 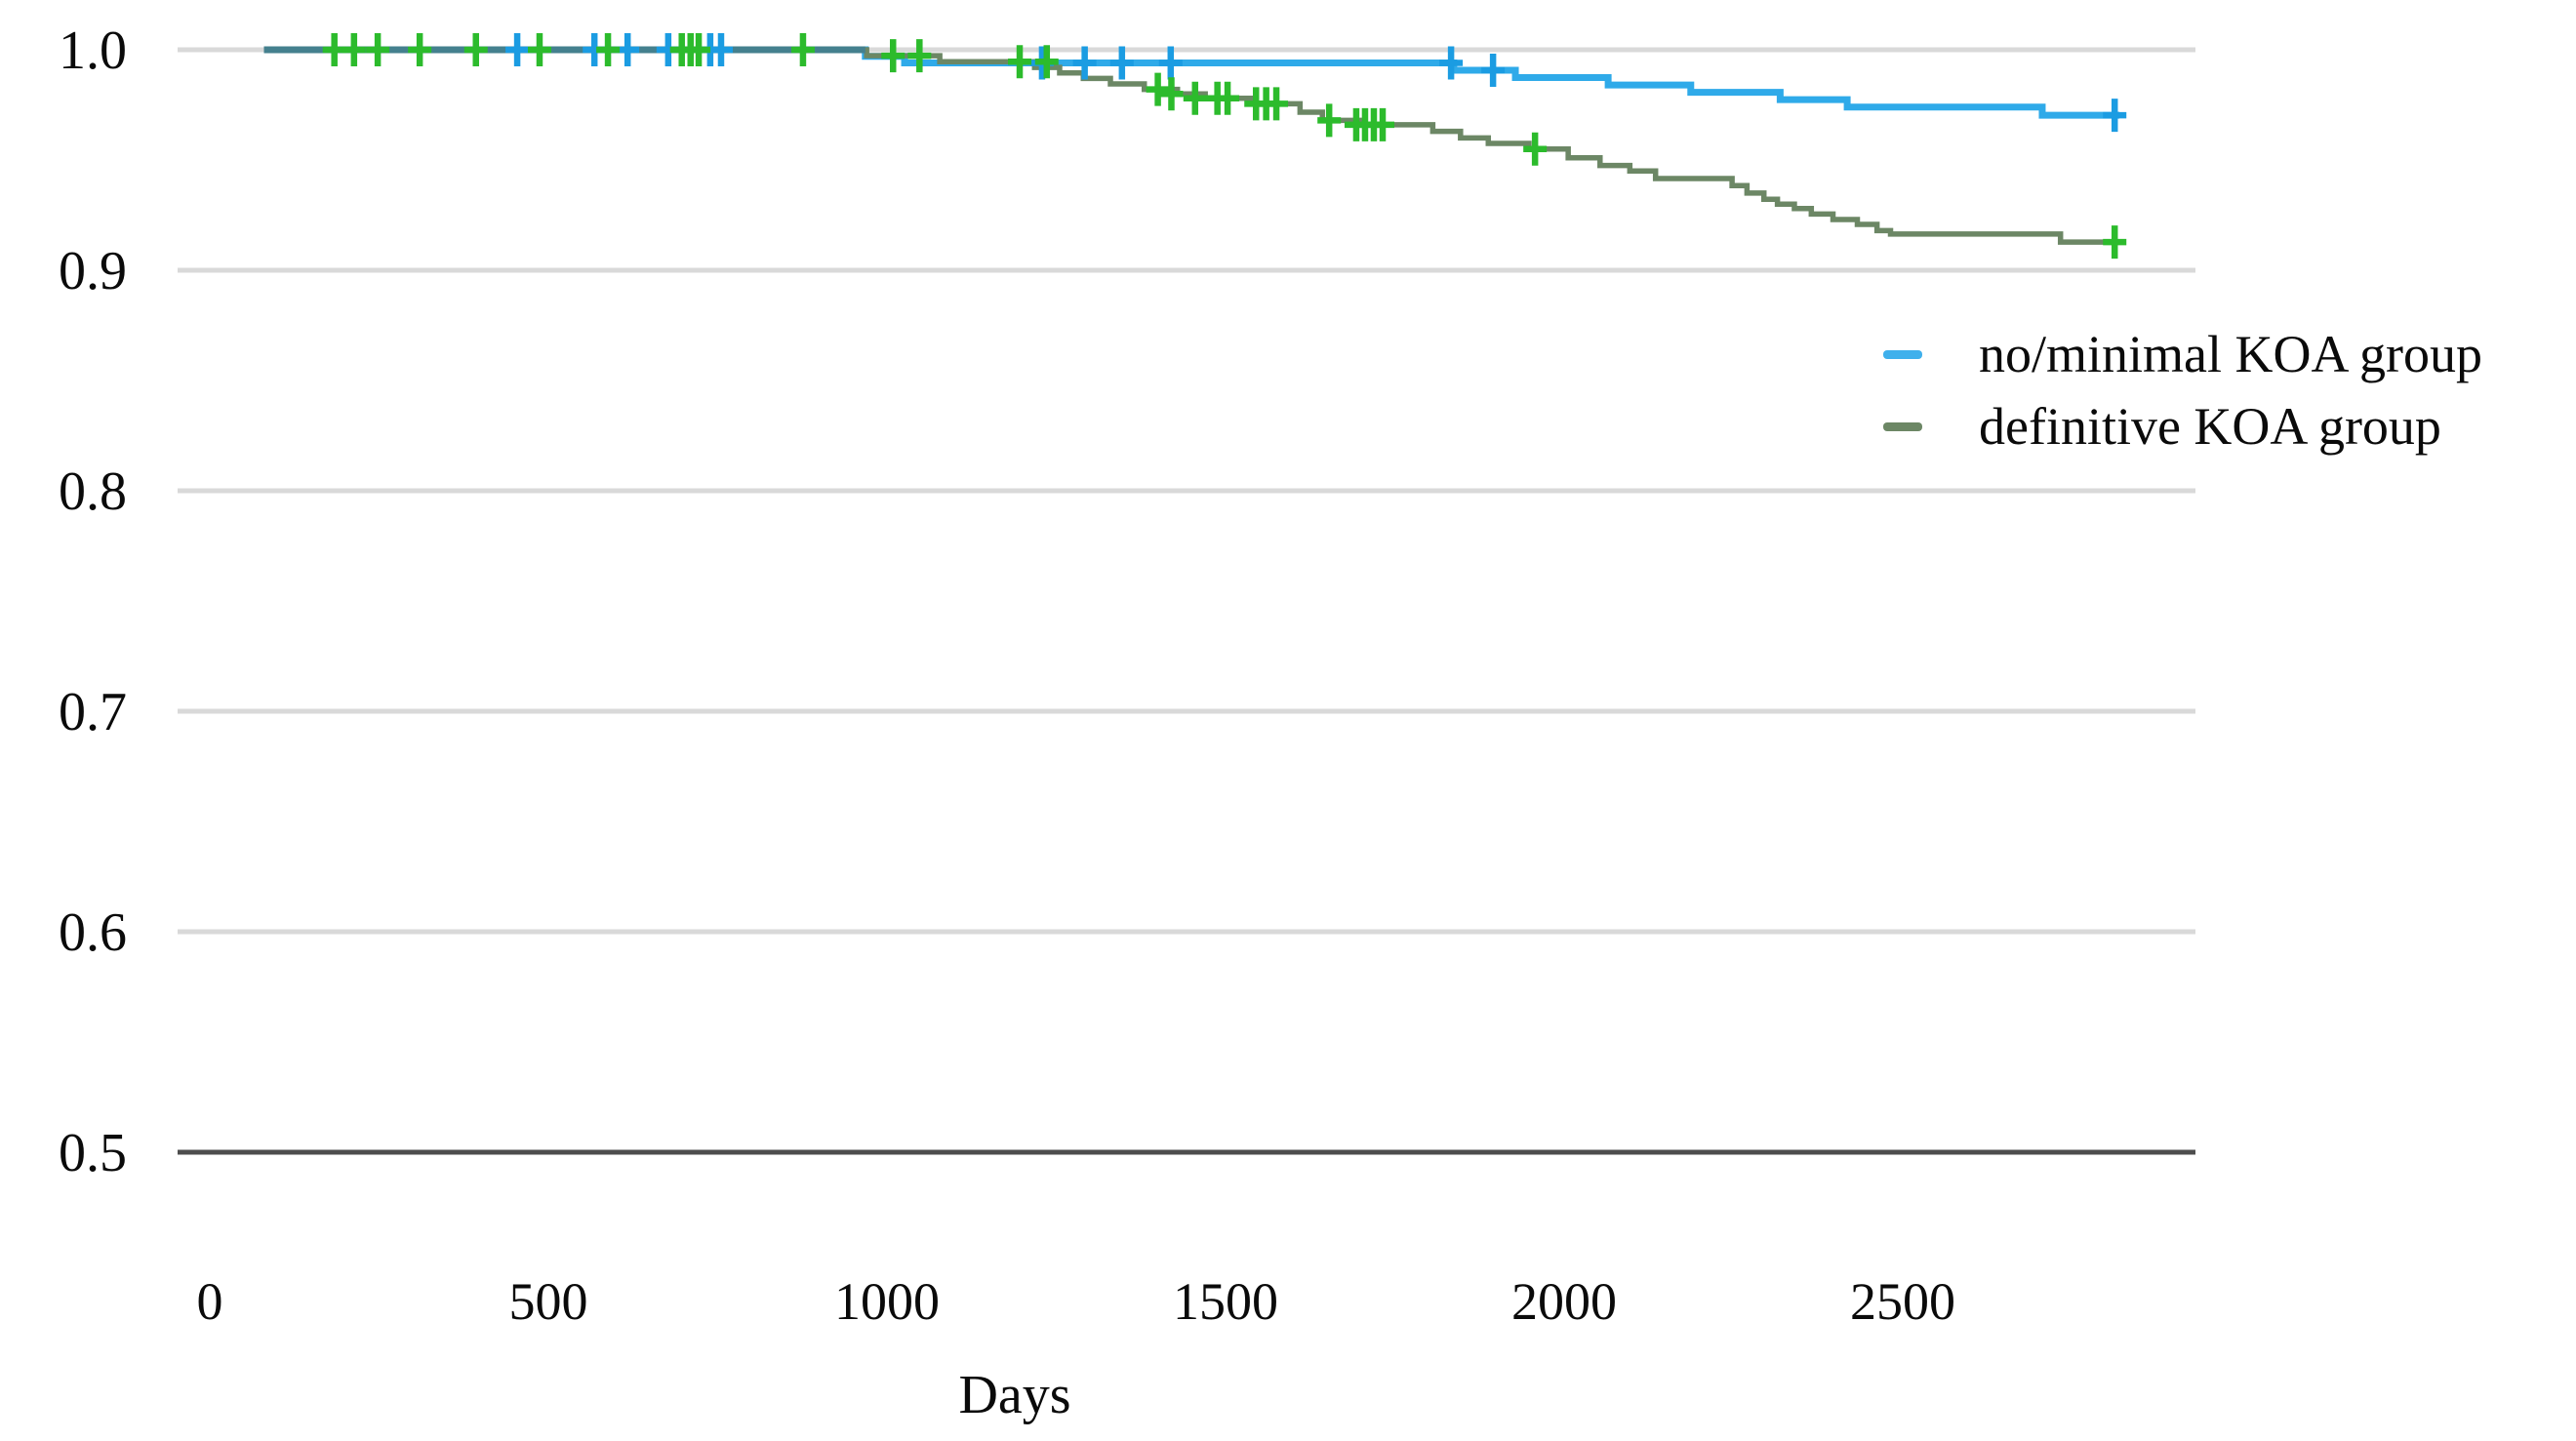 I want to click on legend-label-no-minimal-koa: no/minimal KOA group, so click(x=2230, y=354).